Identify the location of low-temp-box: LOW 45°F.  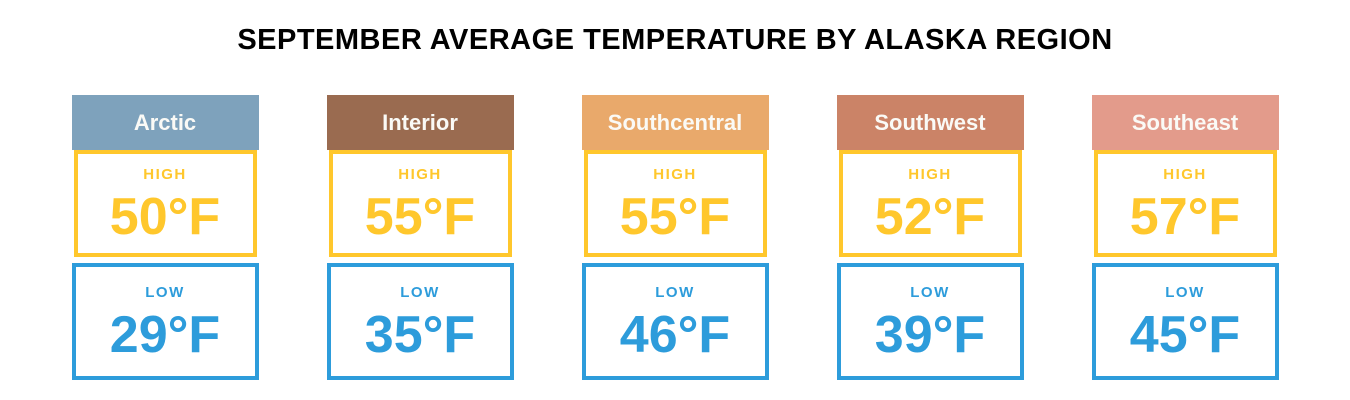
(1185, 321).